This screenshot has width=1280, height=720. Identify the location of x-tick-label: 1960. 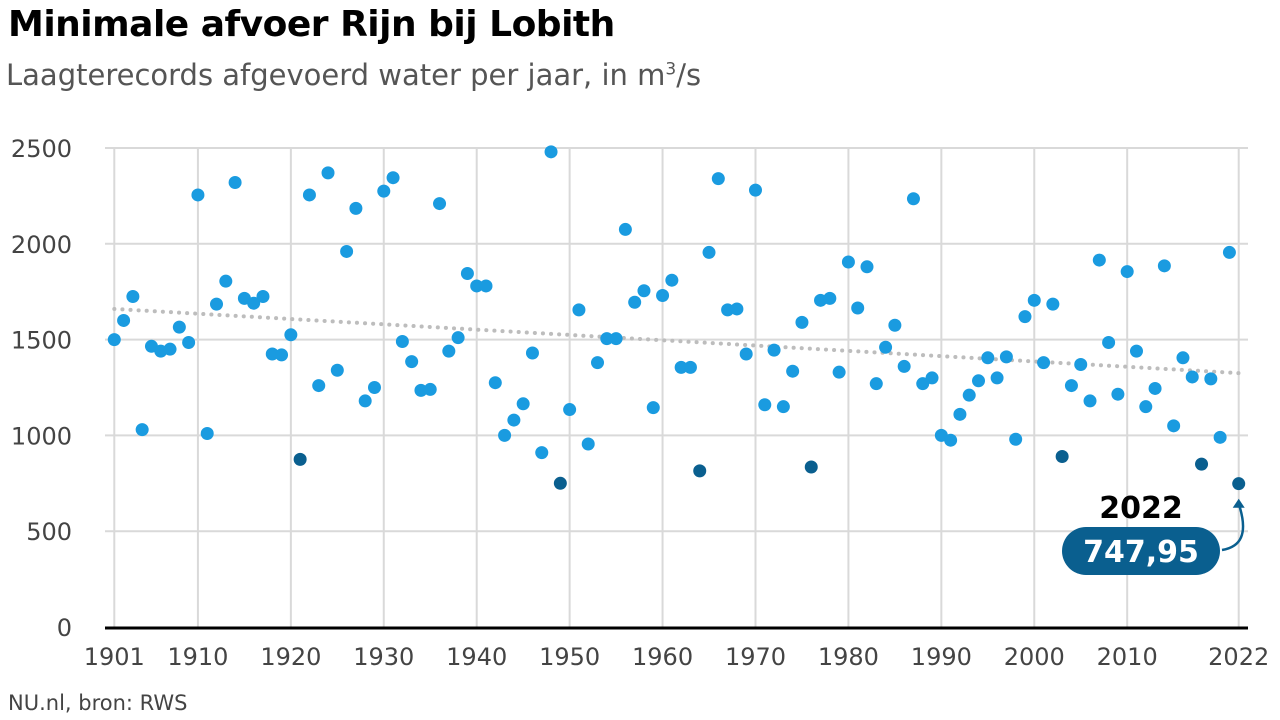
(662, 657).